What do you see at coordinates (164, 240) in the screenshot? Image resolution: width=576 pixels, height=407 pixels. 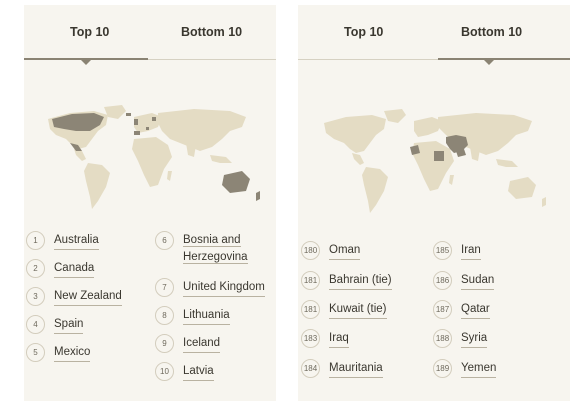 I see `rank-badge: 6` at bounding box center [164, 240].